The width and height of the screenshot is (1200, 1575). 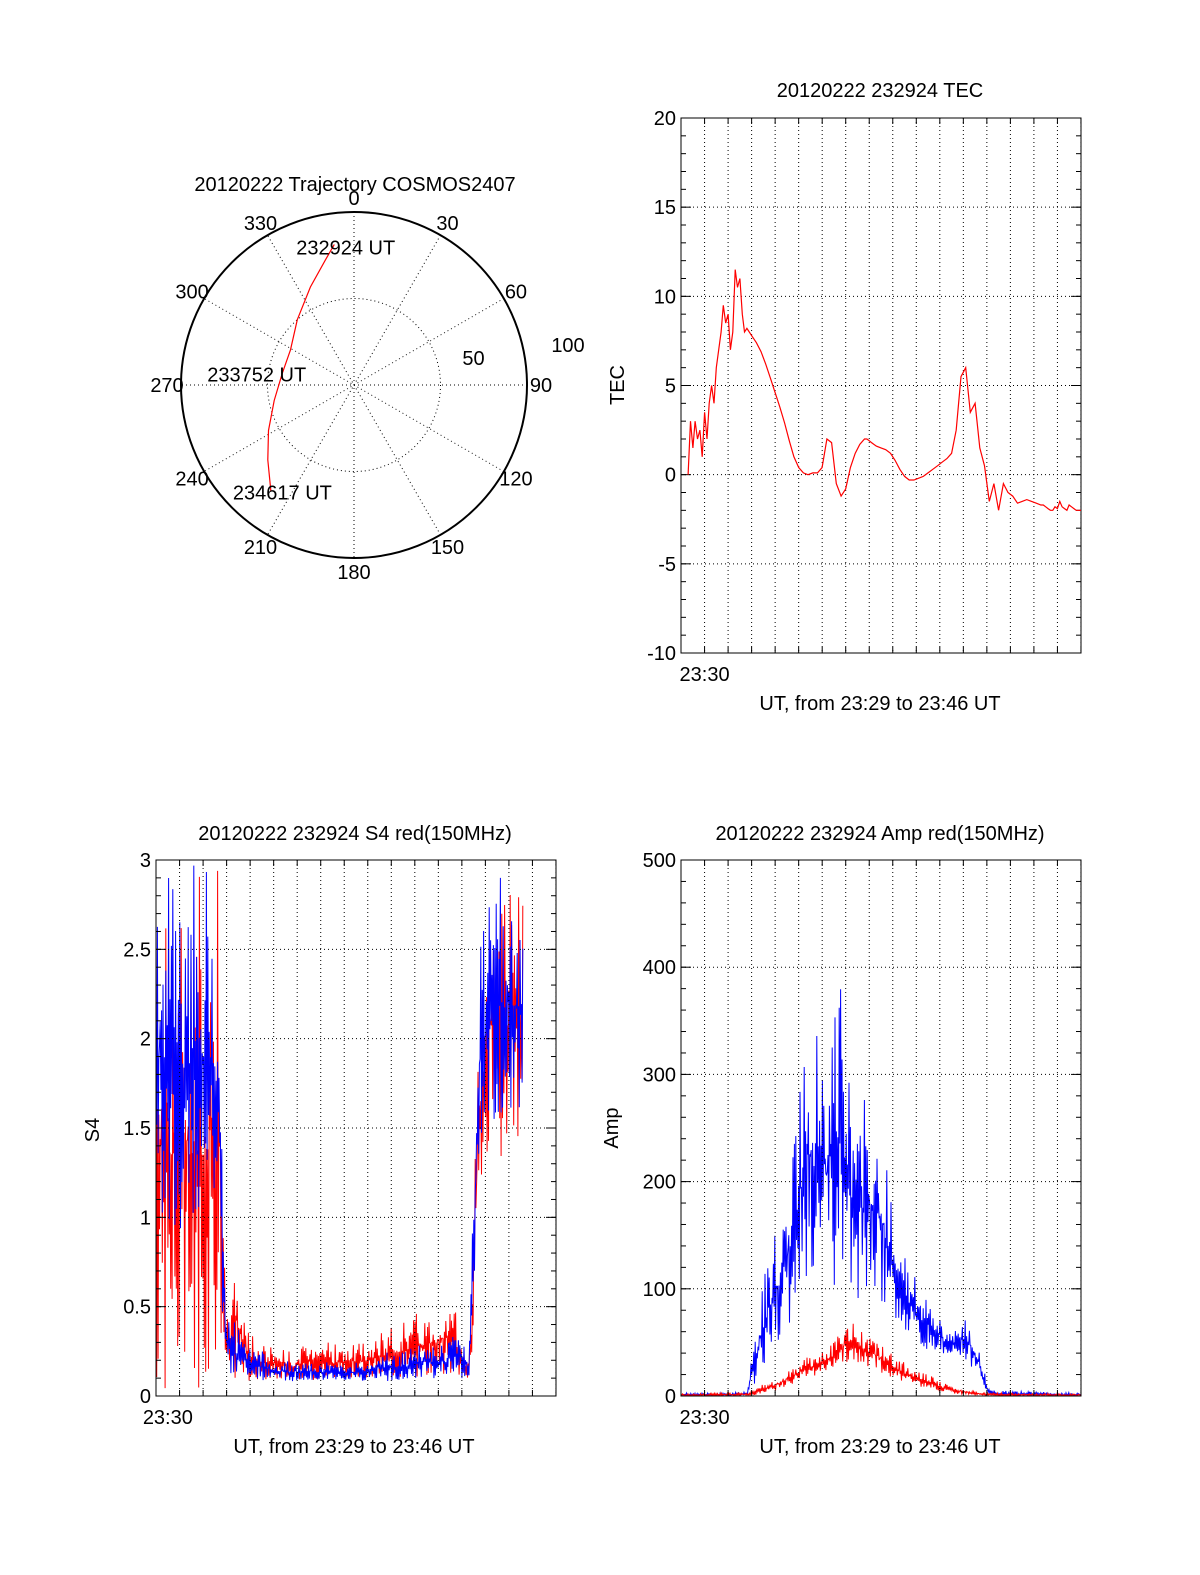 I want to click on s4-axes: 0 0.5 1 1.5 2 2.5 3 23:30, so click(x=340, y=1139).